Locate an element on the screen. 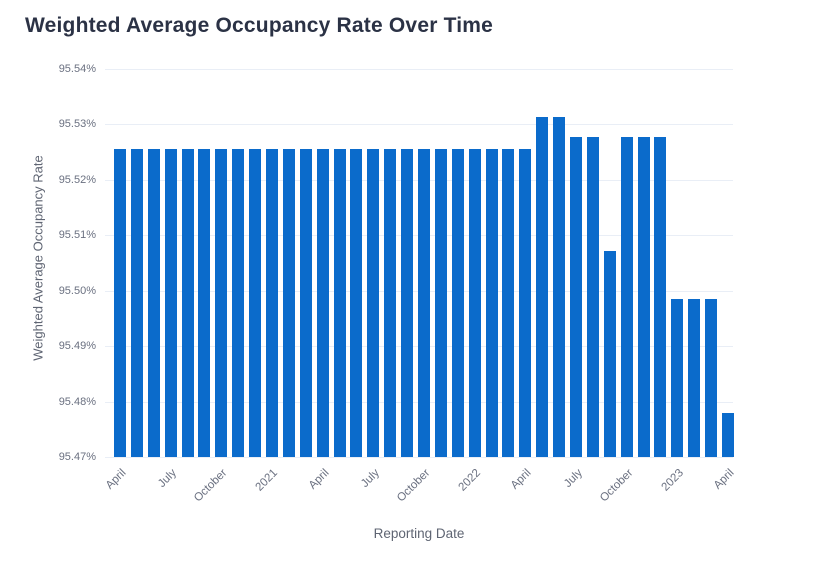 The width and height of the screenshot is (814, 578). x-axis-title: Reporting Date is located at coordinates (419, 533).